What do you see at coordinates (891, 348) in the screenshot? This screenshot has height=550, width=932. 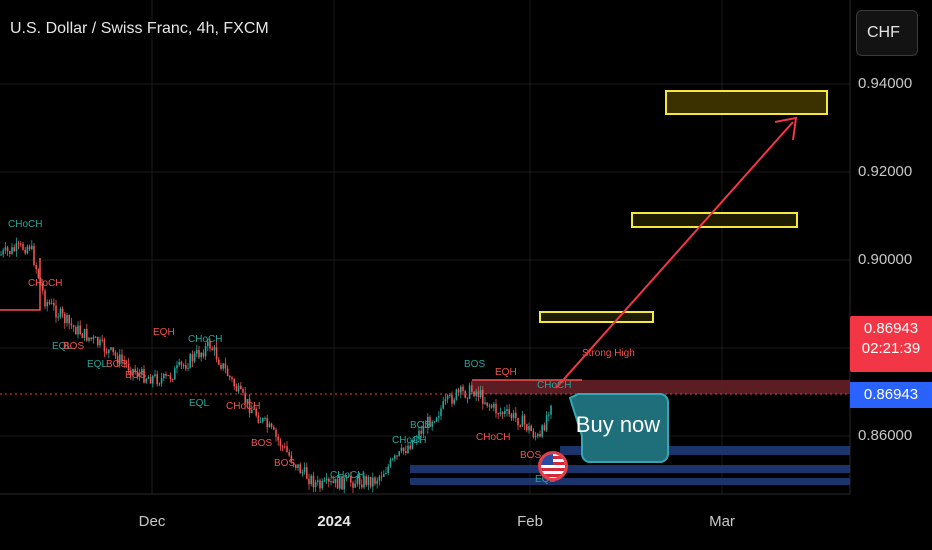 I see `bar-countdown: 02:21:39` at bounding box center [891, 348].